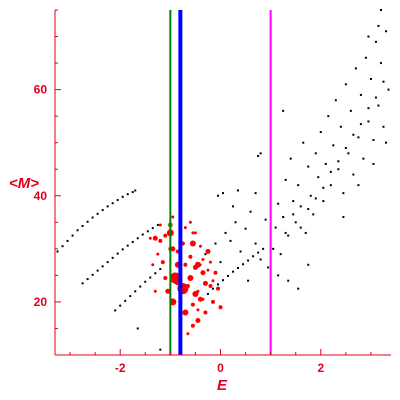 Image resolution: width=400 pixels, height=400 pixels. Describe the element at coordinates (320, 368) in the screenshot. I see `x-tick-label: 2` at that location.